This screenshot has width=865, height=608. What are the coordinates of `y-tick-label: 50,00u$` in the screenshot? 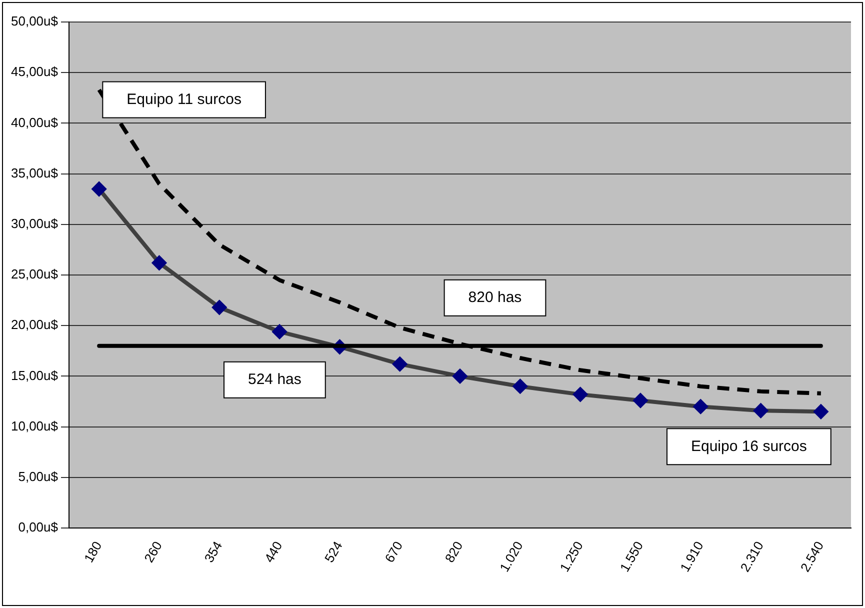 It's located at (34, 21).